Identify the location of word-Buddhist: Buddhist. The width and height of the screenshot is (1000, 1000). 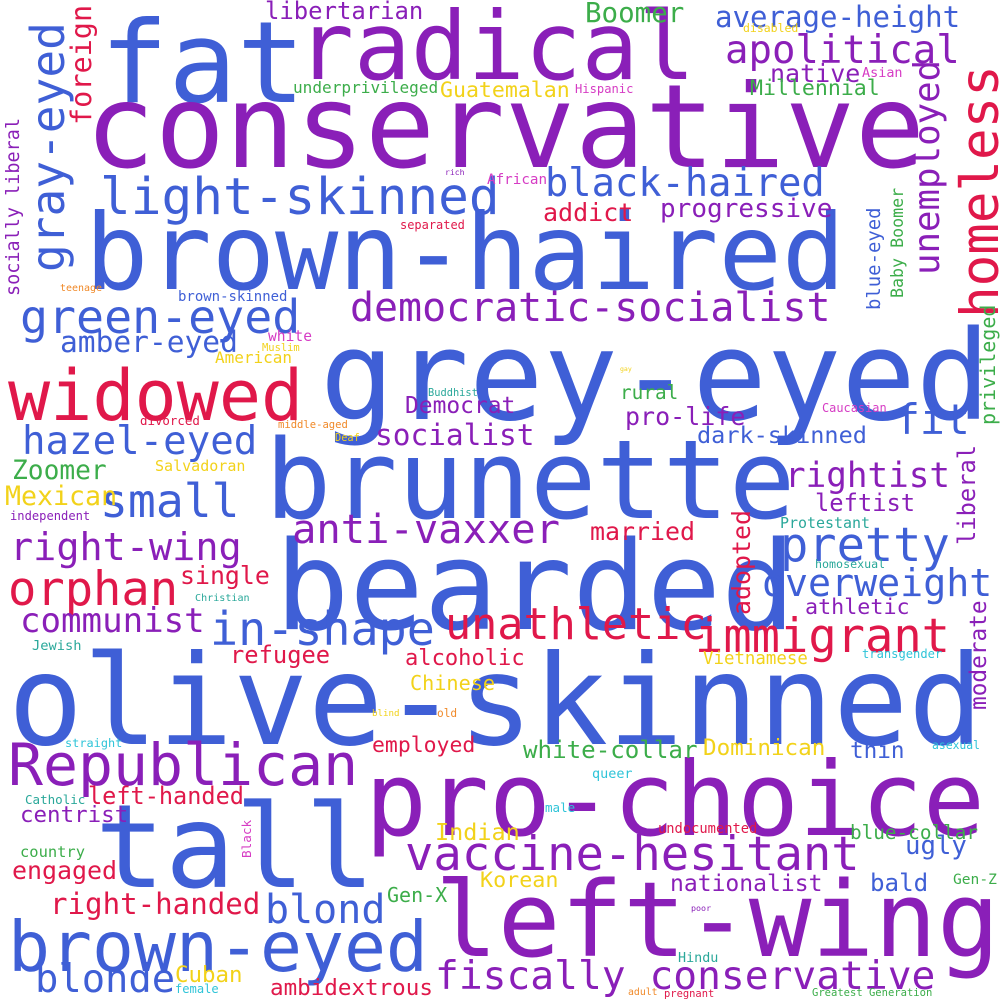
(453, 393).